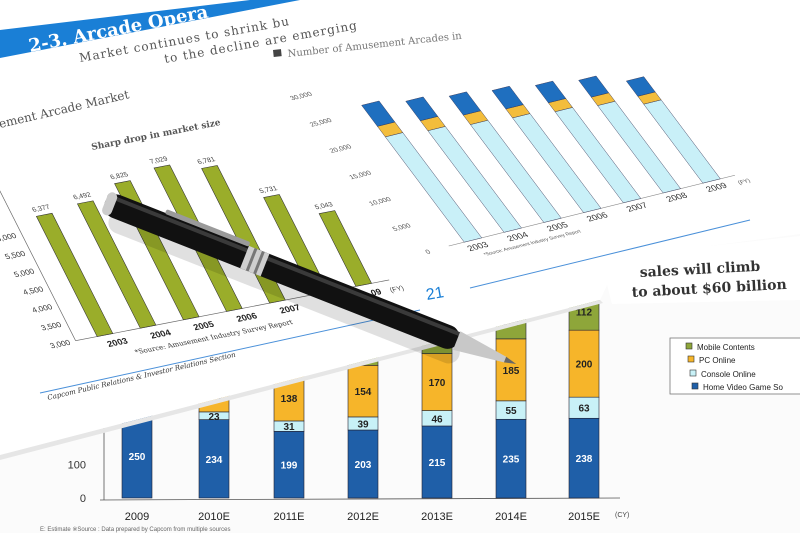  Describe the element at coordinates (268, 190) in the screenshot. I see `data-label: 5,731` at that location.